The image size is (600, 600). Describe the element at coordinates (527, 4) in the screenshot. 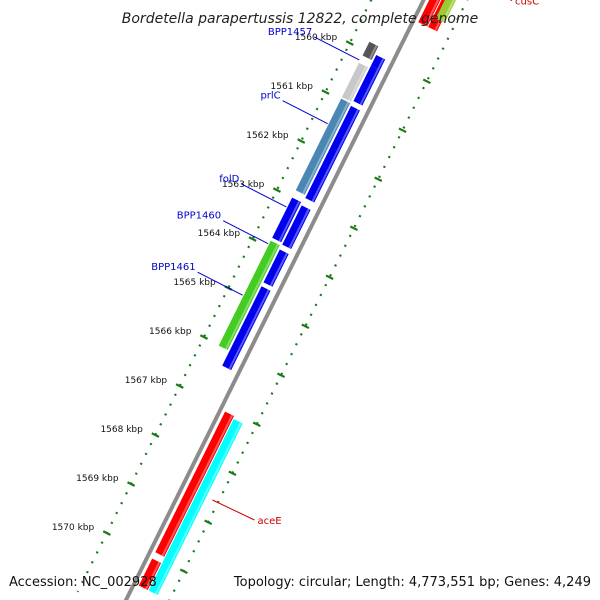

I see `gene-label: cusC` at that location.